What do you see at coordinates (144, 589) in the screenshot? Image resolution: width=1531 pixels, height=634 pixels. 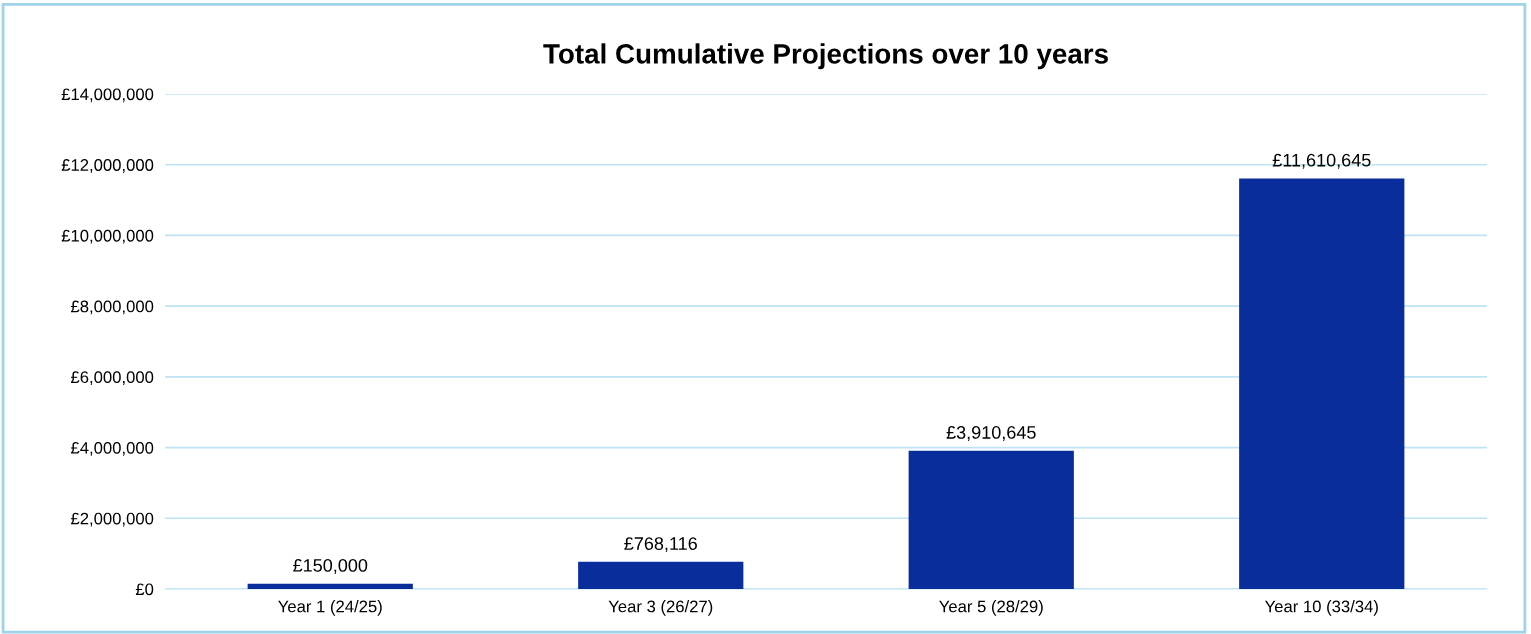 I see `y-tick-label: £0` at bounding box center [144, 589].